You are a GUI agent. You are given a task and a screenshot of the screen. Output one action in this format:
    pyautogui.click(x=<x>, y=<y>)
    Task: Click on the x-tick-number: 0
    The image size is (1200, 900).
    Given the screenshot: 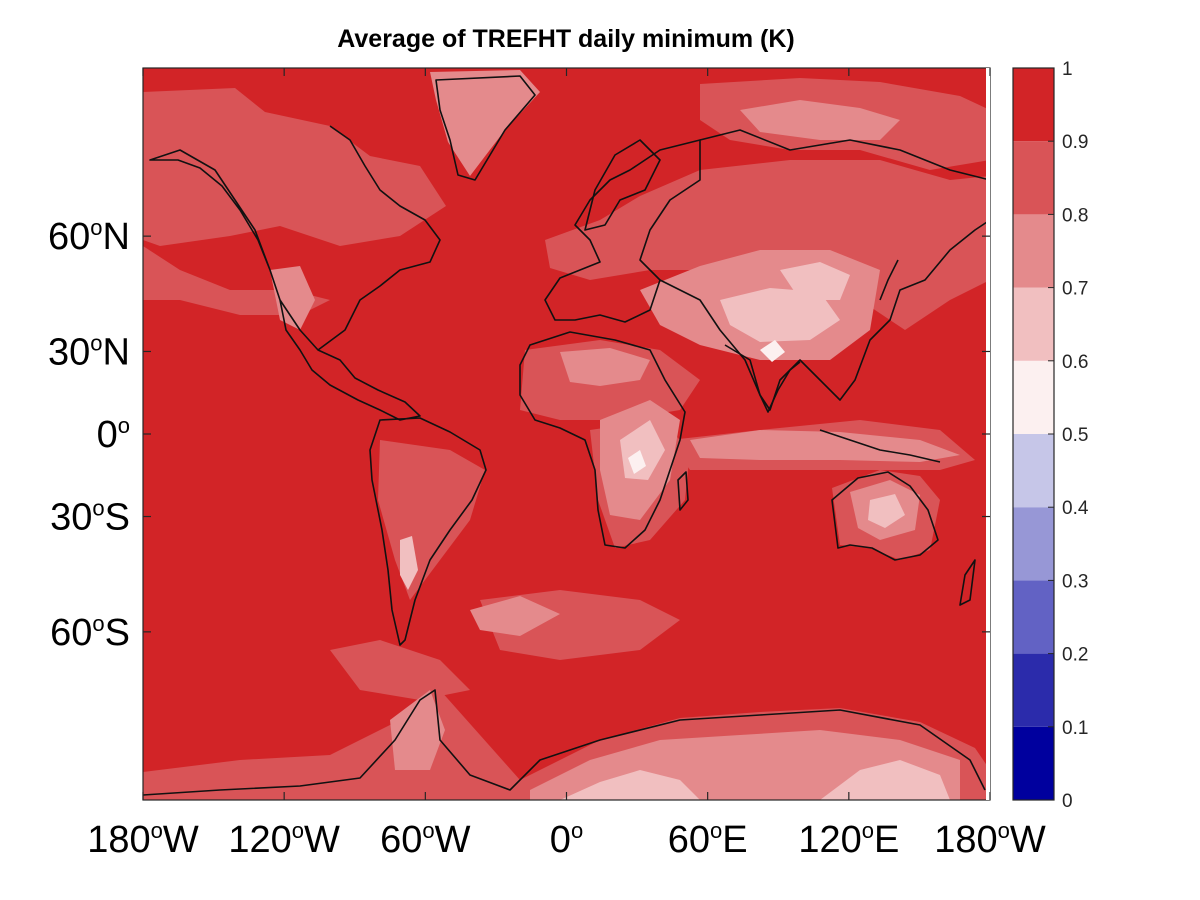 What is the action you would take?
    pyautogui.click(x=560, y=840)
    